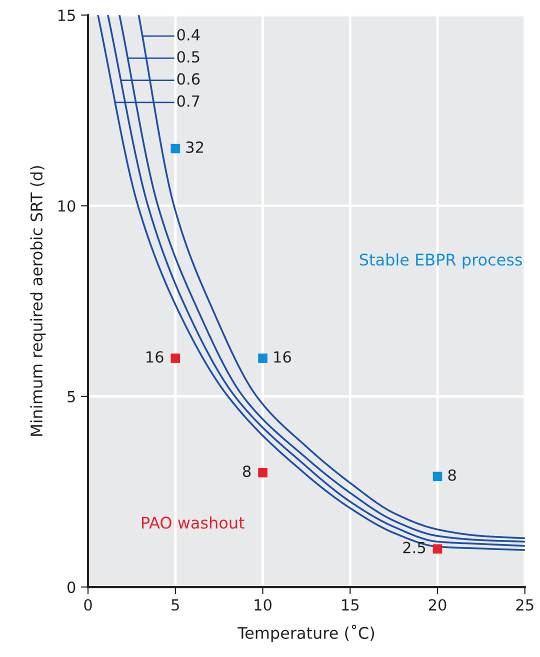  What do you see at coordinates (175, 605) in the screenshot?
I see `x-tick-label: 5` at bounding box center [175, 605].